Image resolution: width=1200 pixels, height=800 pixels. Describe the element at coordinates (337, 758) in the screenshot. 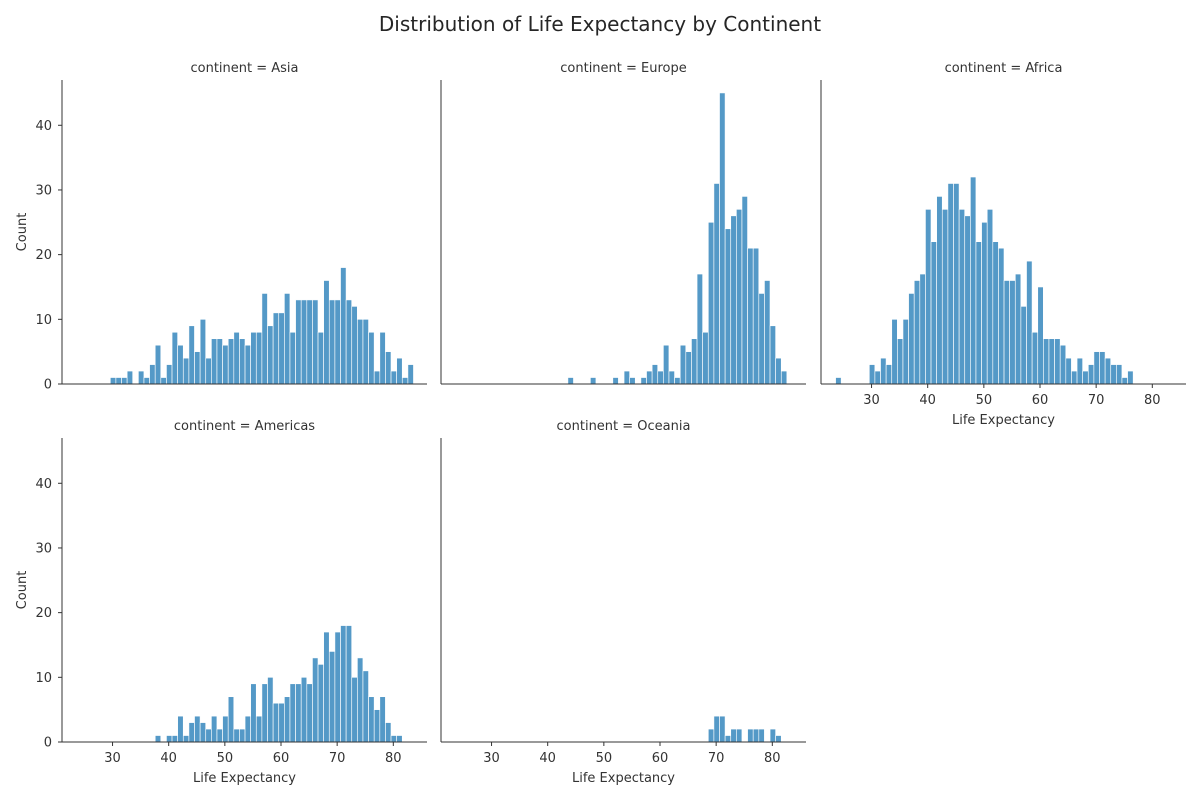

I see `x-tick-label: 70` at that location.